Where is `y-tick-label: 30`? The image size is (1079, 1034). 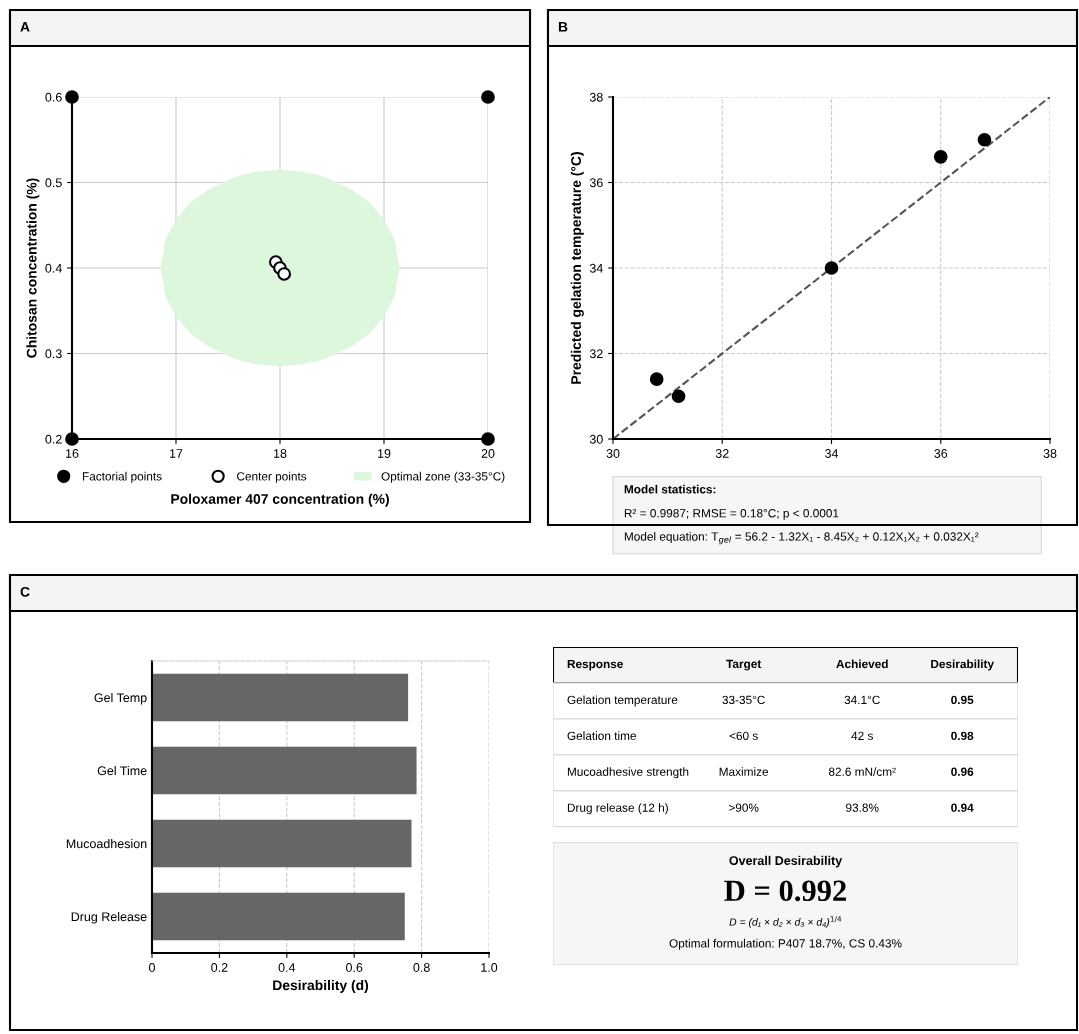
y-tick-label: 30 is located at coordinates (596, 439).